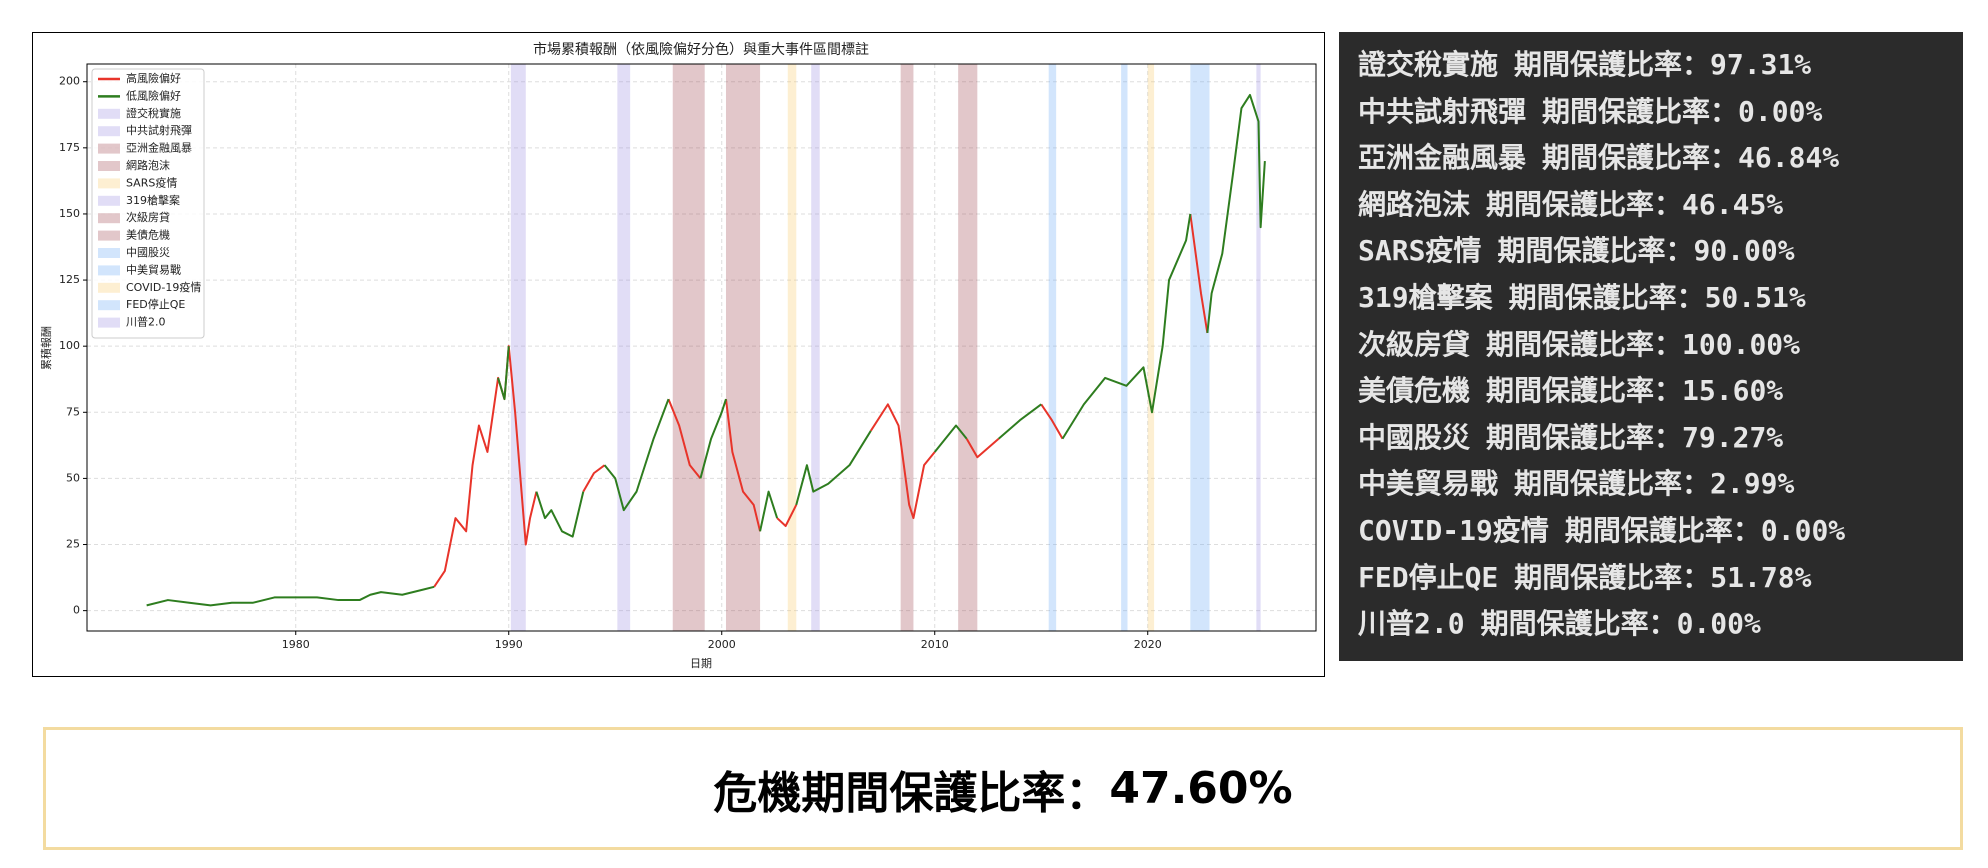  I want to click on summary-value: 47.60%, so click(1201, 788).